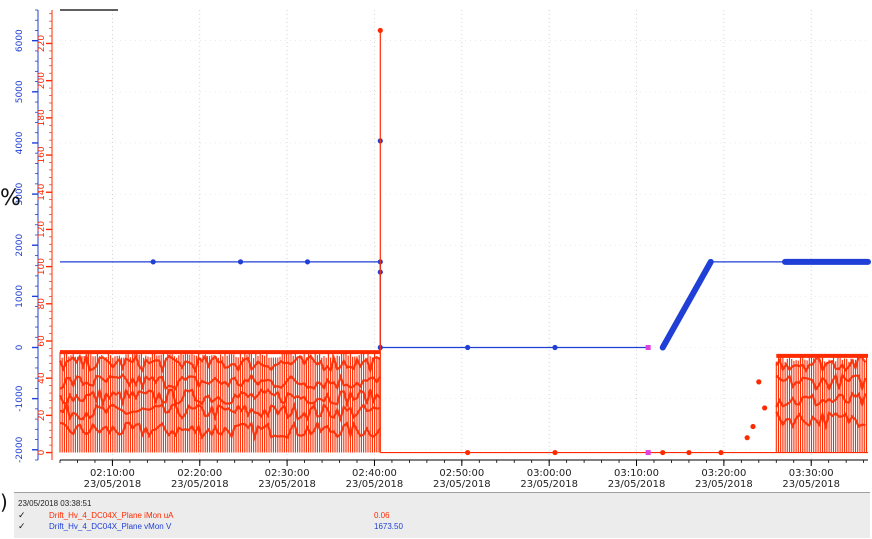 The width and height of the screenshot is (872, 539). I want to click on x-tick-label-time: 03:00:00, so click(549, 473).